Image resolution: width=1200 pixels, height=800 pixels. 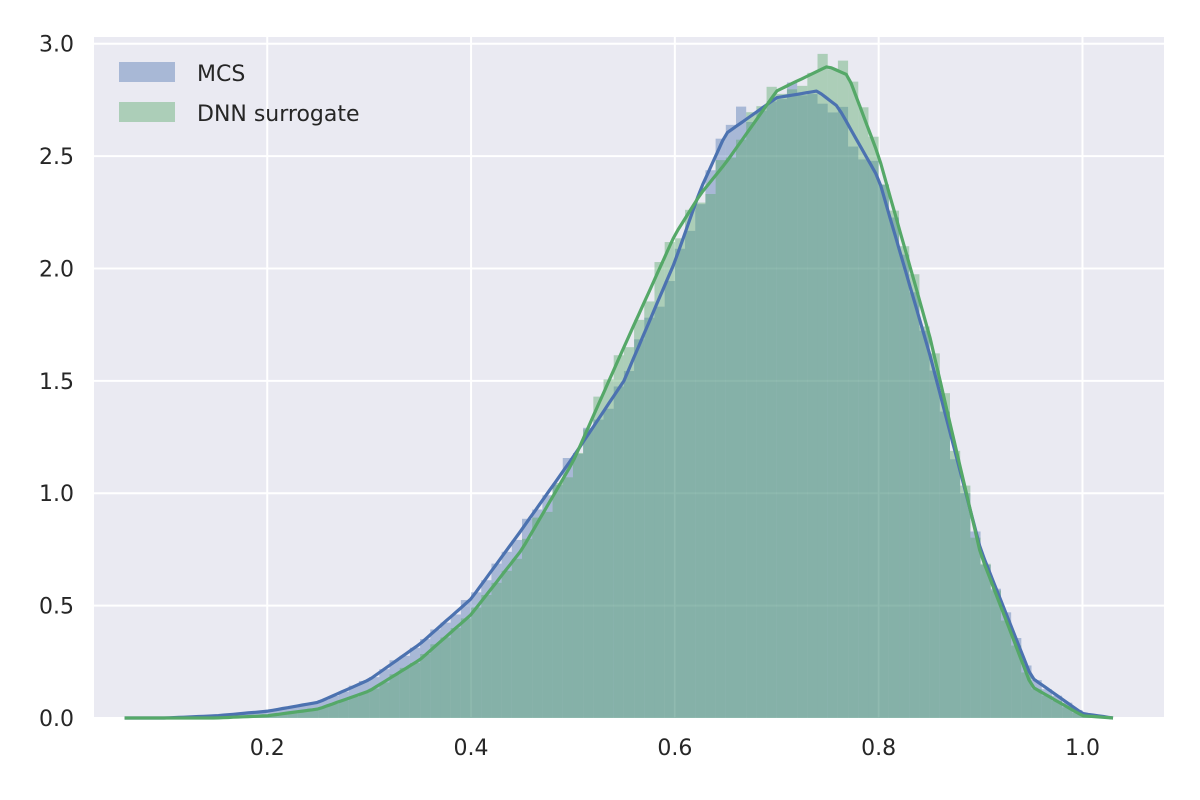 I want to click on y-tick-label: 2.5, so click(x=56, y=157).